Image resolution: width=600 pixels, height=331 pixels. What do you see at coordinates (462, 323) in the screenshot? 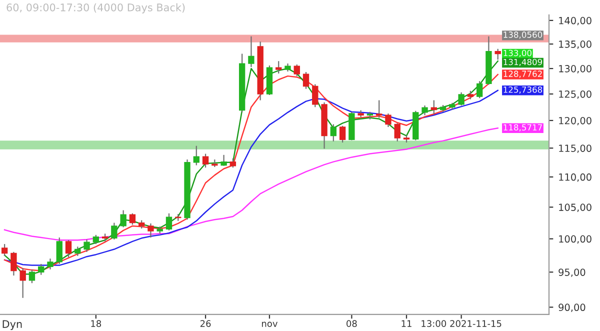
I see `x-tick-label: 13:00 2021-11-15` at bounding box center [462, 323].